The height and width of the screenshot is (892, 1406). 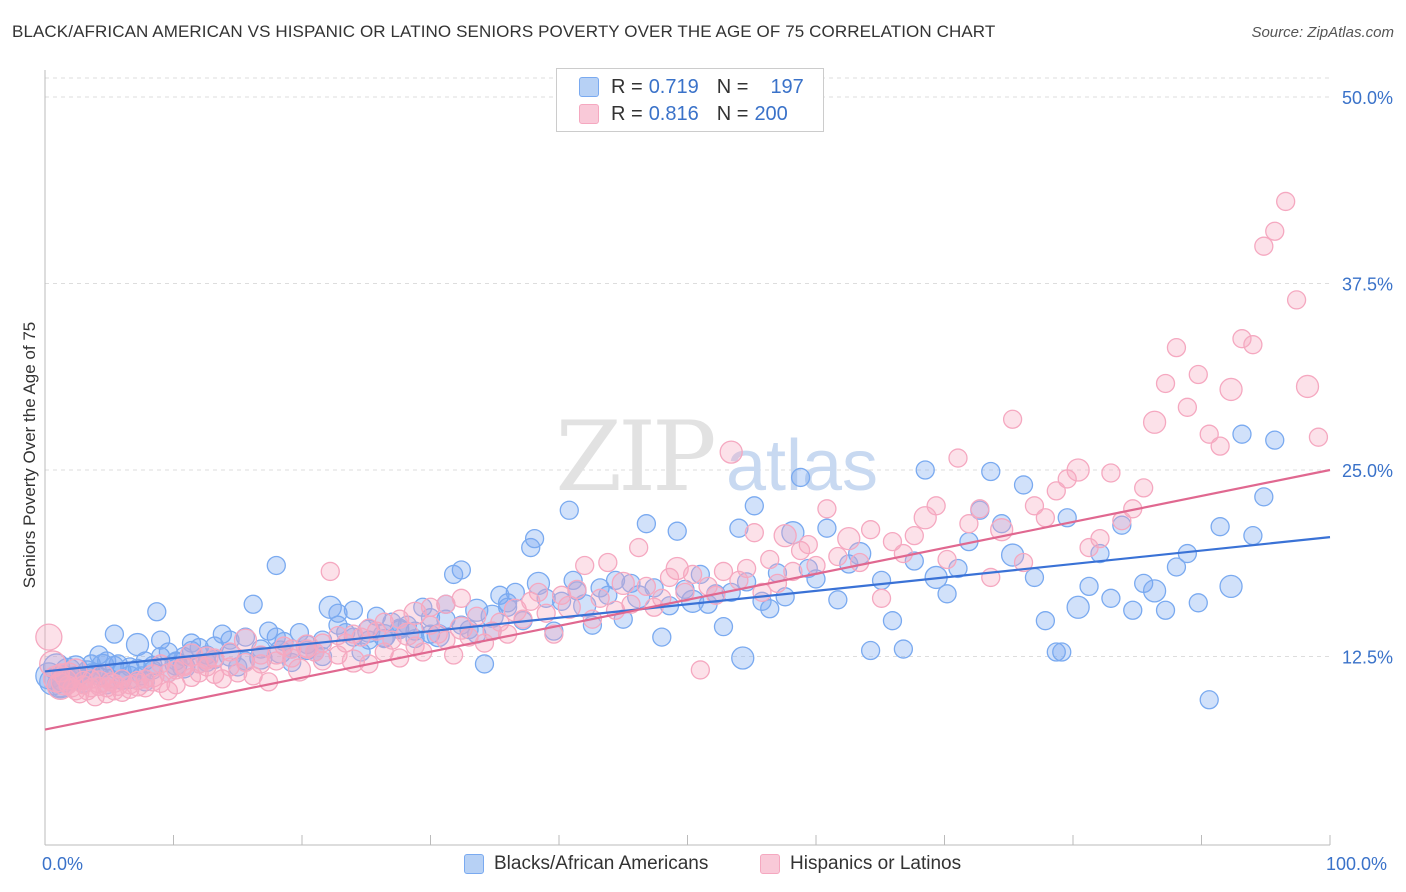 I want to click on source-credit: Source: ZipAtlas.com, so click(x=1322, y=32).